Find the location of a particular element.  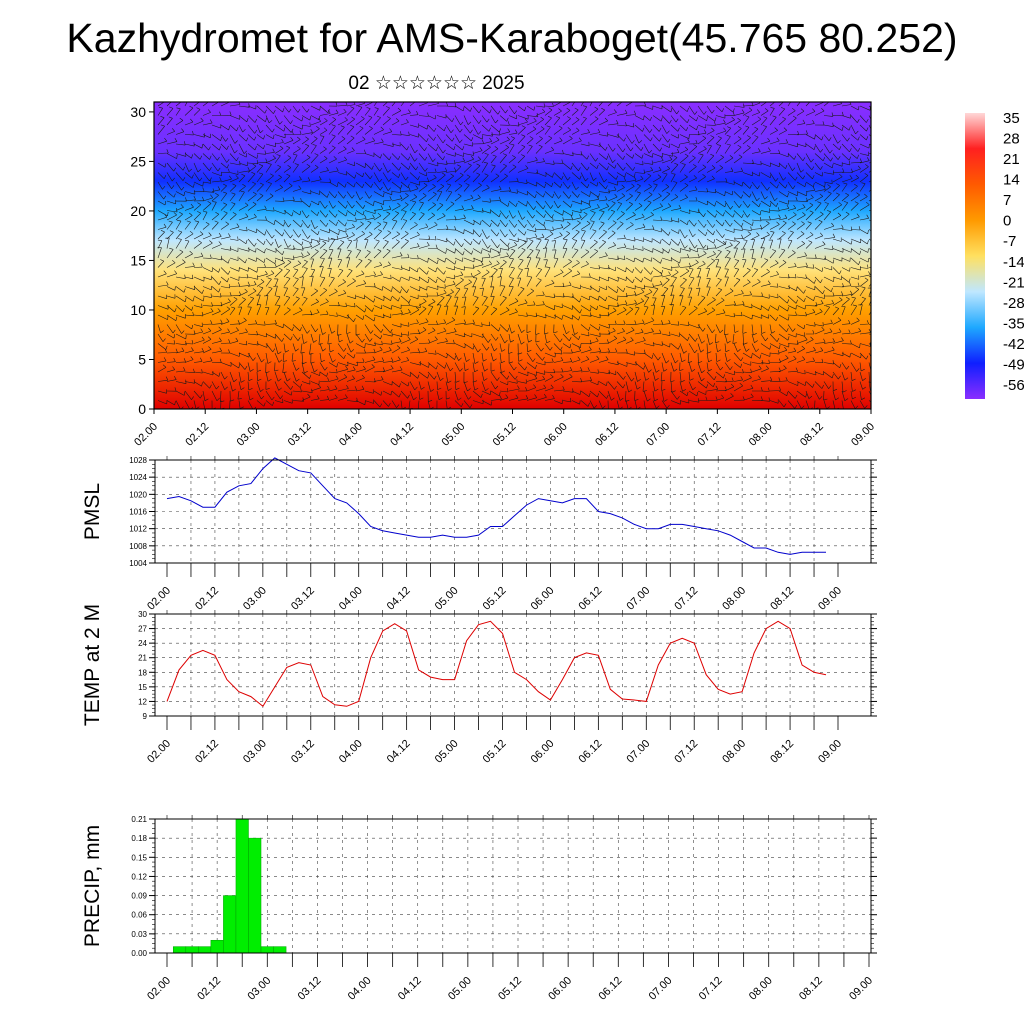

y-tick-label: 0.21 is located at coordinates (139, 819).